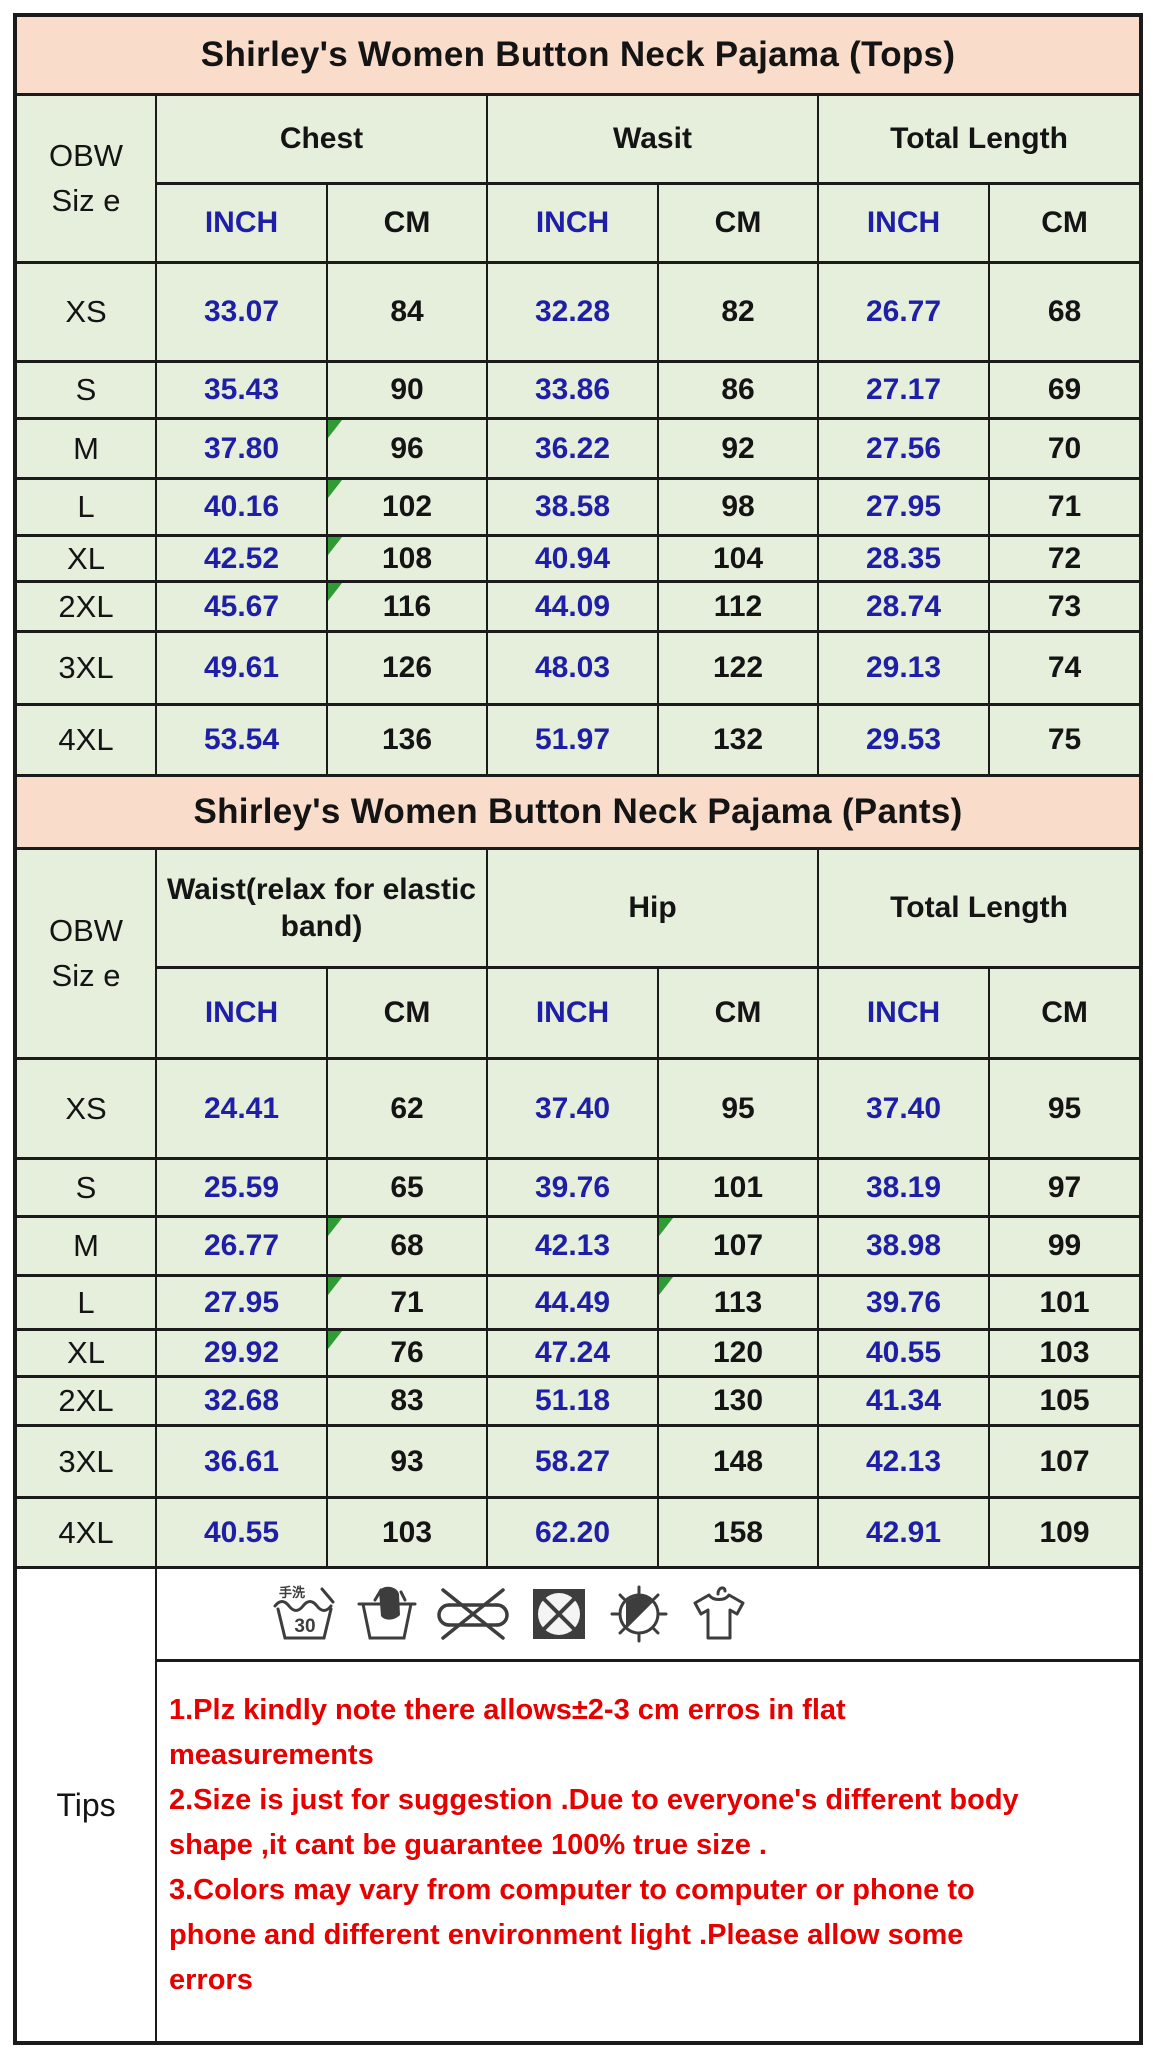 This screenshot has height=2063, width=1153. What do you see at coordinates (85, 448) in the screenshot?
I see `size-cell: M` at bounding box center [85, 448].